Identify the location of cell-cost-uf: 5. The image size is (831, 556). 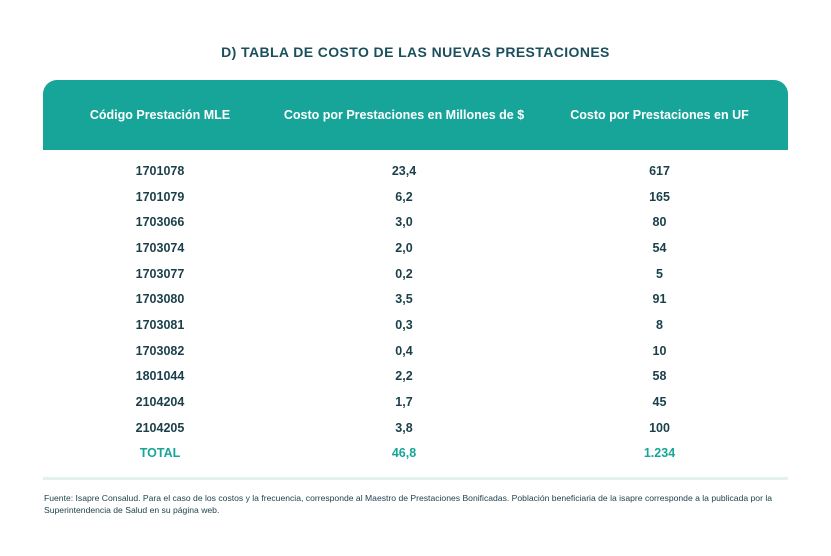
(659, 273).